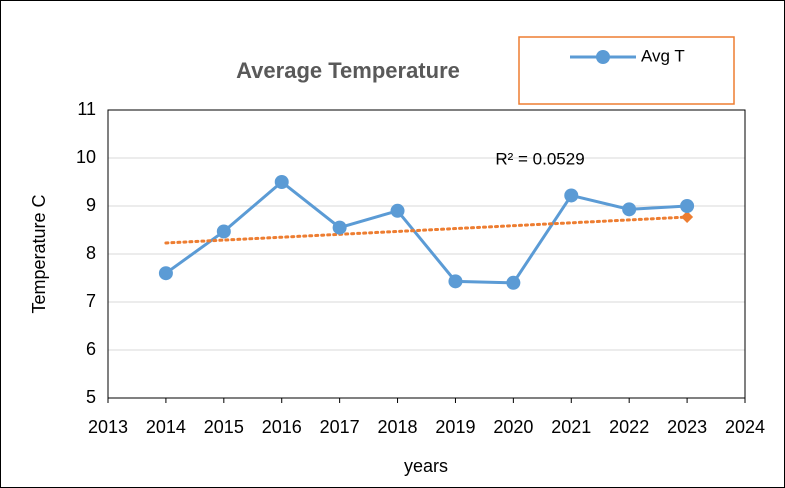 The image size is (785, 488). Describe the element at coordinates (166, 427) in the screenshot. I see `x-tick-label: 2014` at that location.